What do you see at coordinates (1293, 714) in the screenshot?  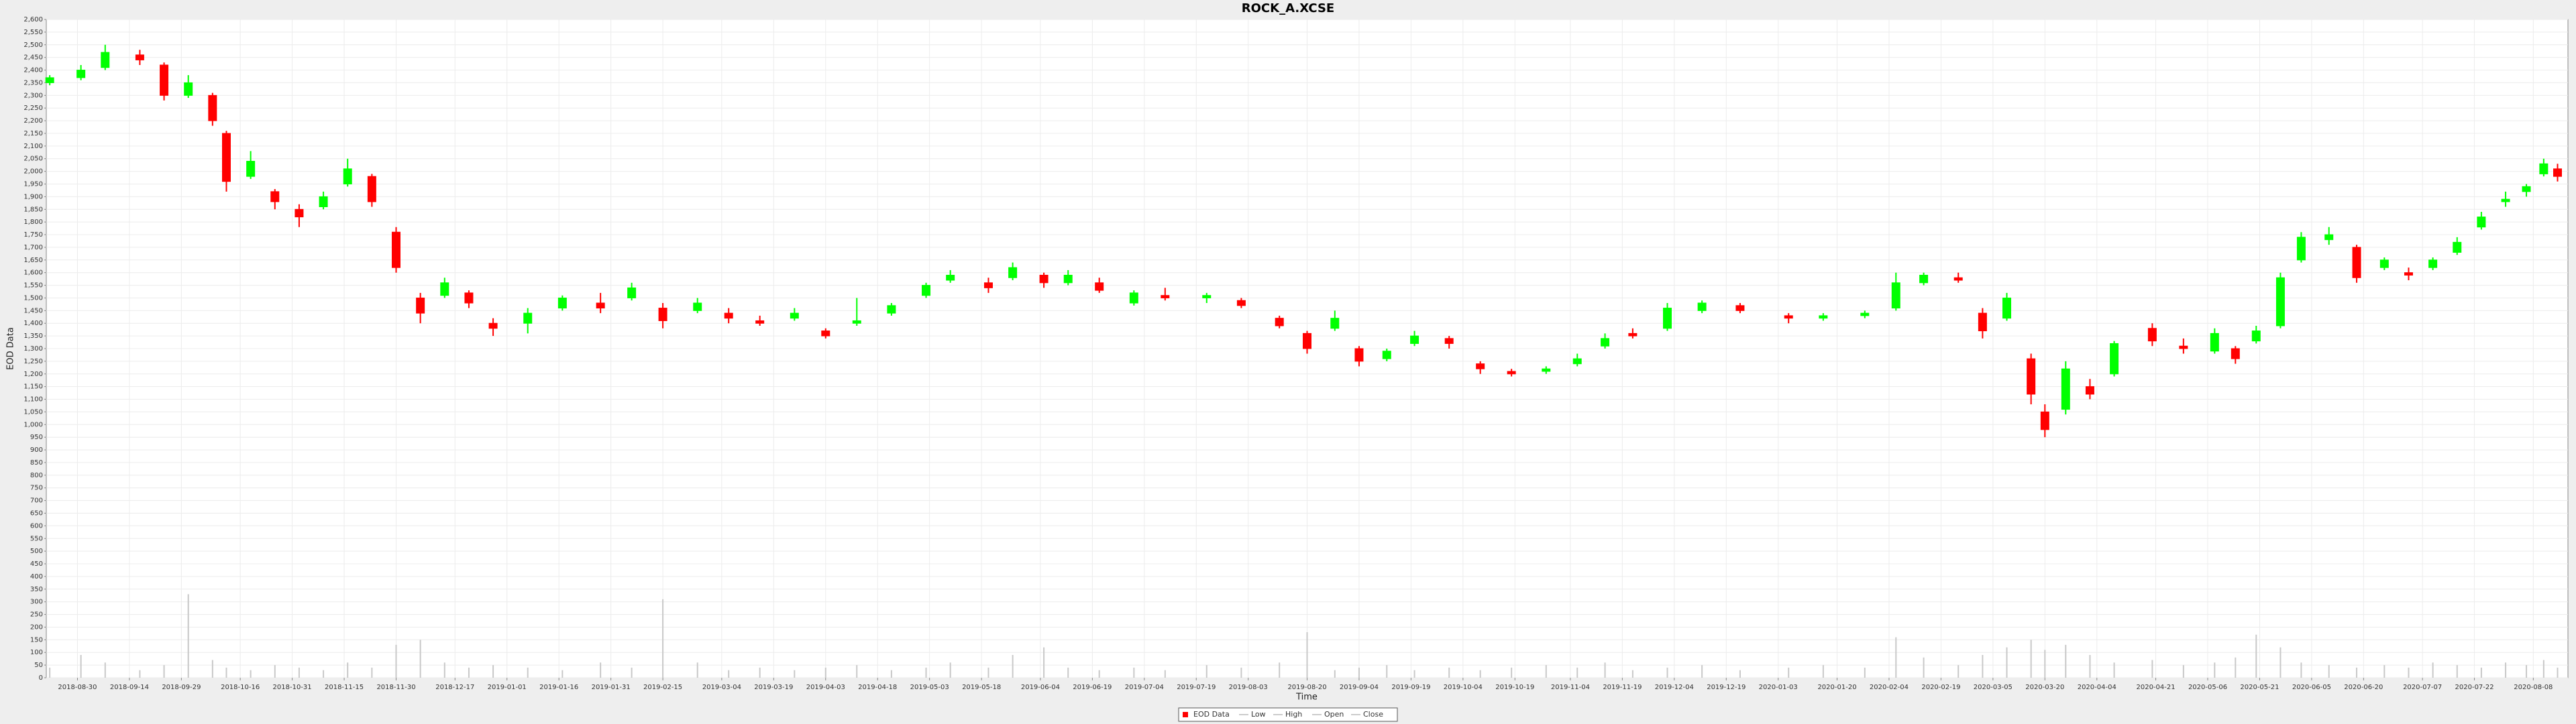 I see `legend-label: High` at bounding box center [1293, 714].